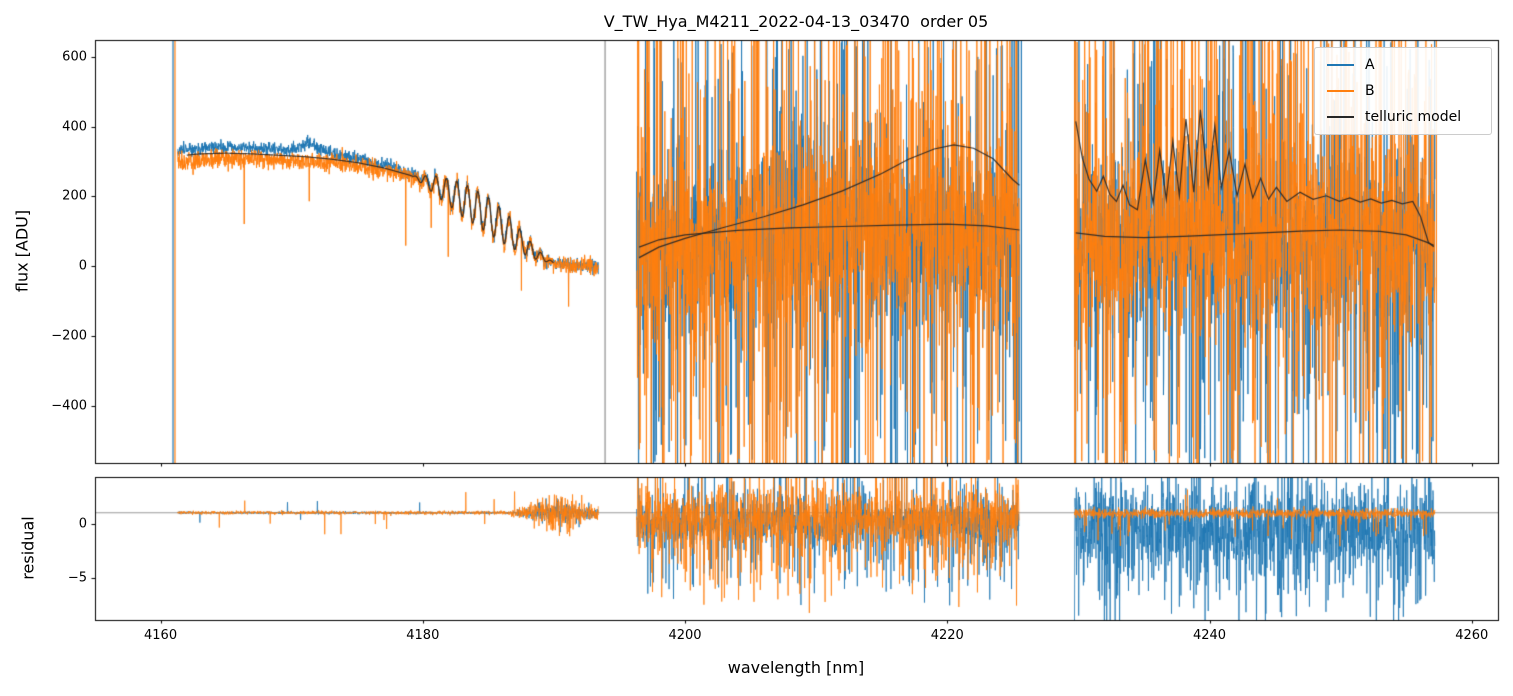  What do you see at coordinates (685, 635) in the screenshot?
I see `x-tick-label: 4200` at bounding box center [685, 635].